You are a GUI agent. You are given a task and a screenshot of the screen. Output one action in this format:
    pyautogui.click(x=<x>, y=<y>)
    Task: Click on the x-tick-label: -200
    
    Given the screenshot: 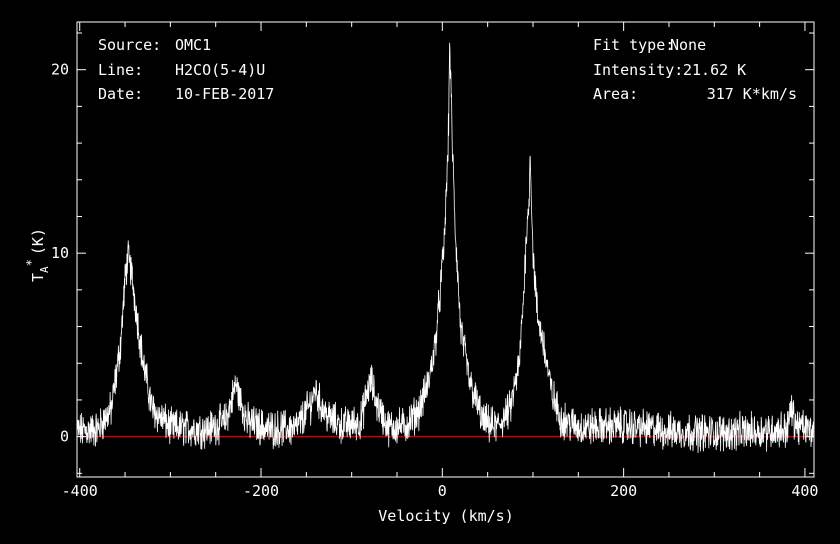 What is the action you would take?
    pyautogui.click(x=261, y=491)
    